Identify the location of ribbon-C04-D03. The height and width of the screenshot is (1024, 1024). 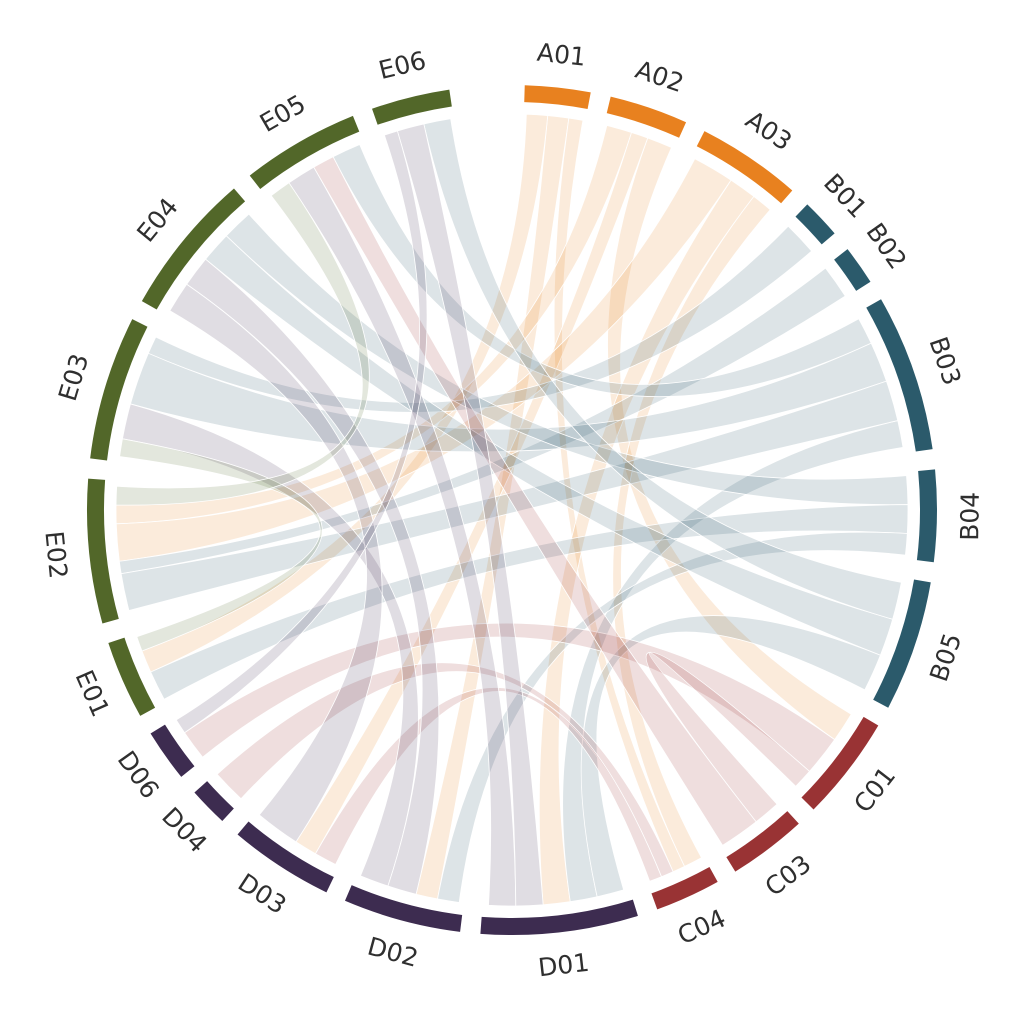
(488, 784).